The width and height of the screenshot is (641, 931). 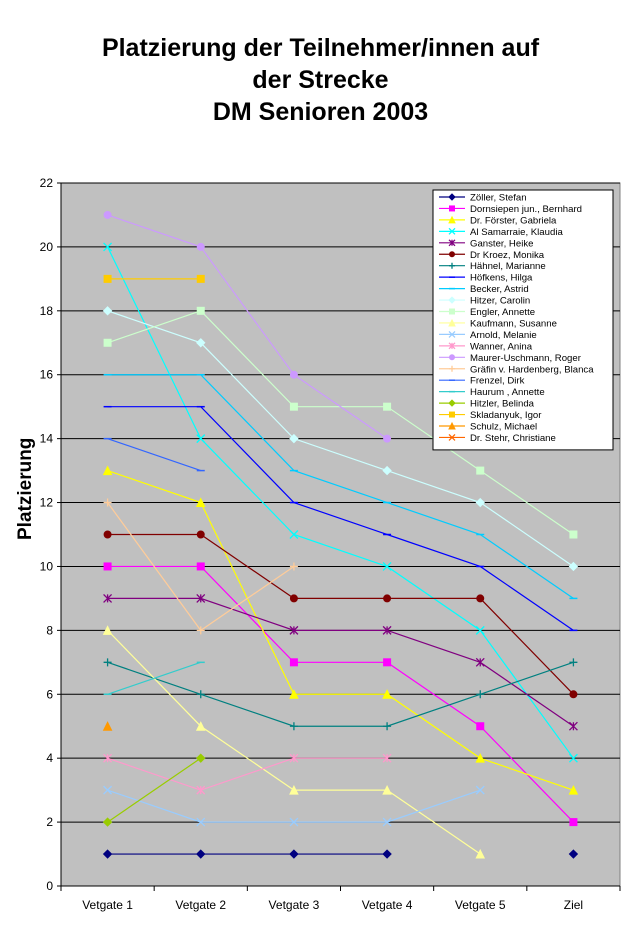 I want to click on y-tick-label: 20, so click(x=47, y=247).